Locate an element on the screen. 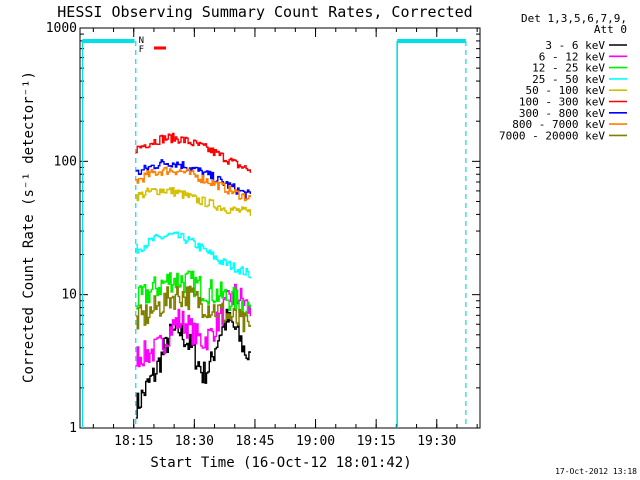 This screenshot has height=480, width=640. marker-f: F is located at coordinates (141, 50).